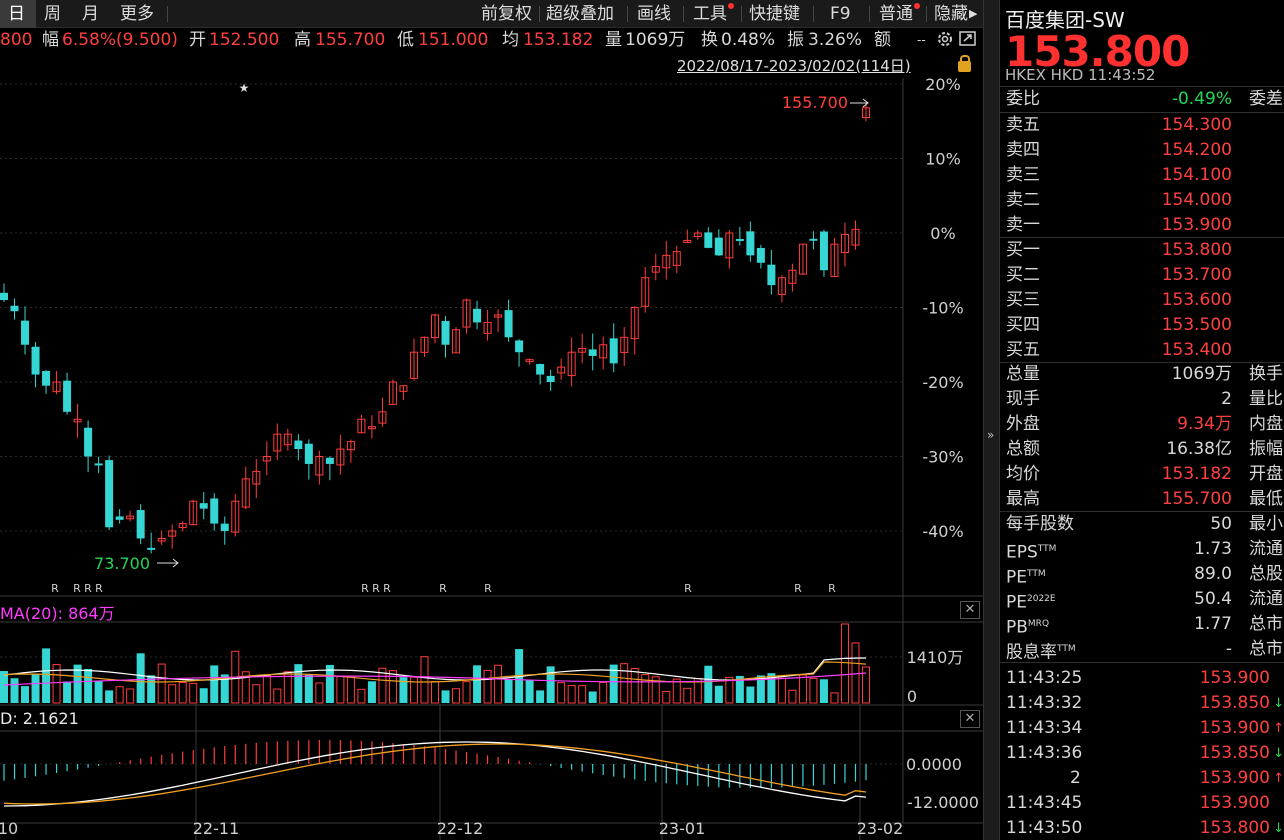 This screenshot has height=840, width=1284. Describe the element at coordinates (945, 42) in the screenshot. I see `gear-icon` at that location.